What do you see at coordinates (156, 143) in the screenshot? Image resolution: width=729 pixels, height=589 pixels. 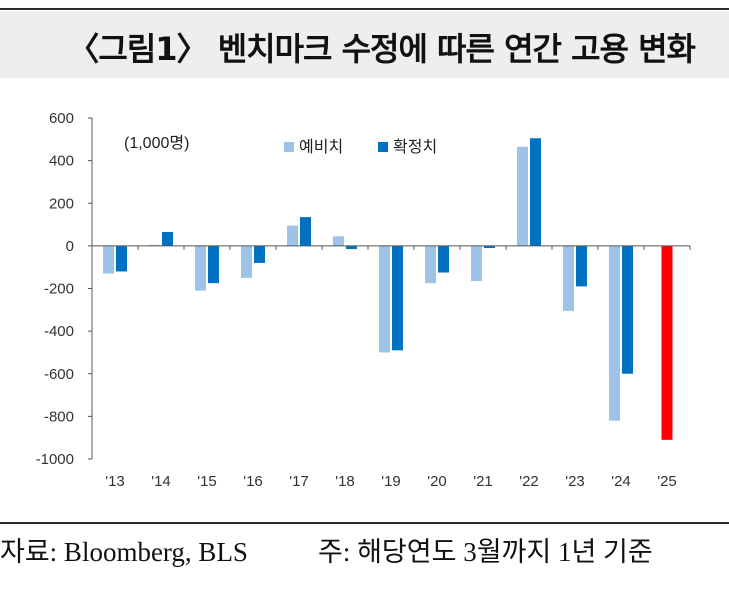 I see `unit-label: (1,000명)` at bounding box center [156, 143].